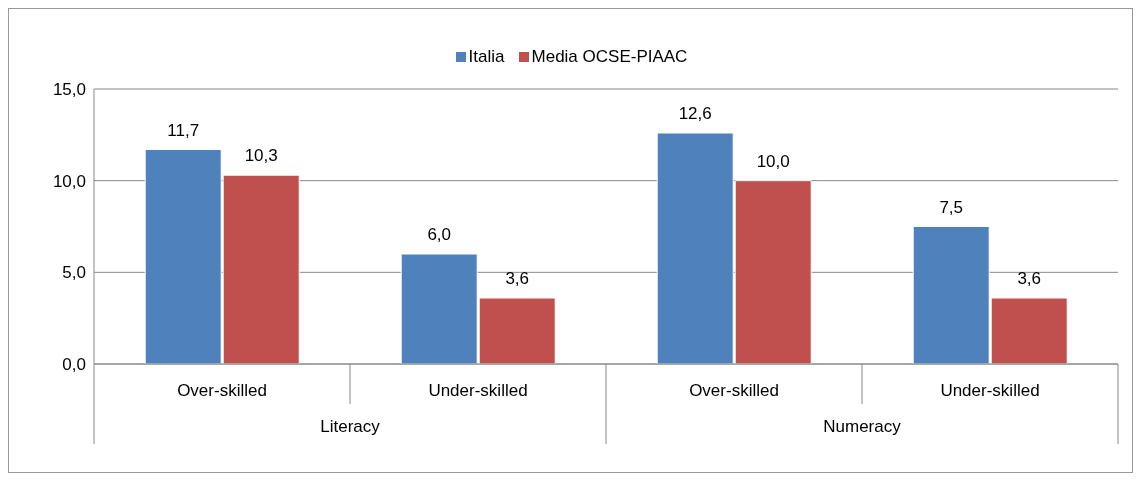 The height and width of the screenshot is (481, 1141). Describe the element at coordinates (609, 57) in the screenshot. I see `legend-label: Media OCSE-PIAAC` at that location.